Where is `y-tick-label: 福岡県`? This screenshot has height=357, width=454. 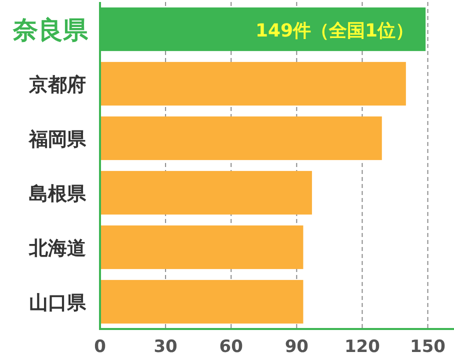 y-tick-label: 福岡県 is located at coordinates (57, 139).